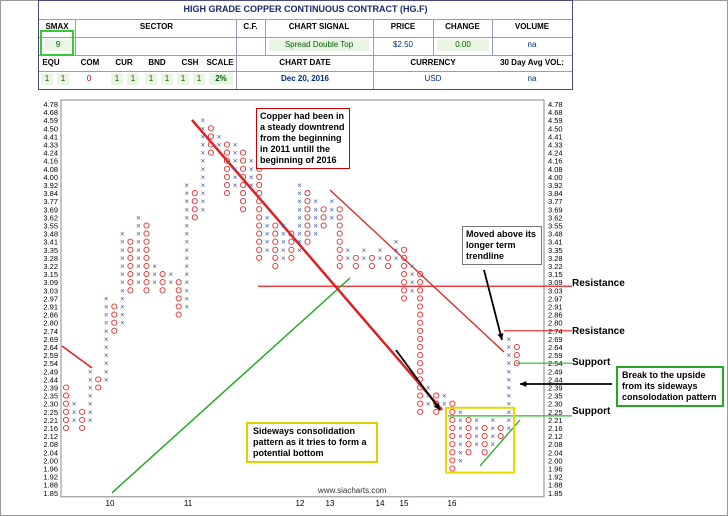 The image size is (728, 516). What do you see at coordinates (50, 201) in the screenshot?
I see `y-tick-label-left: 3.77` at bounding box center [50, 201].